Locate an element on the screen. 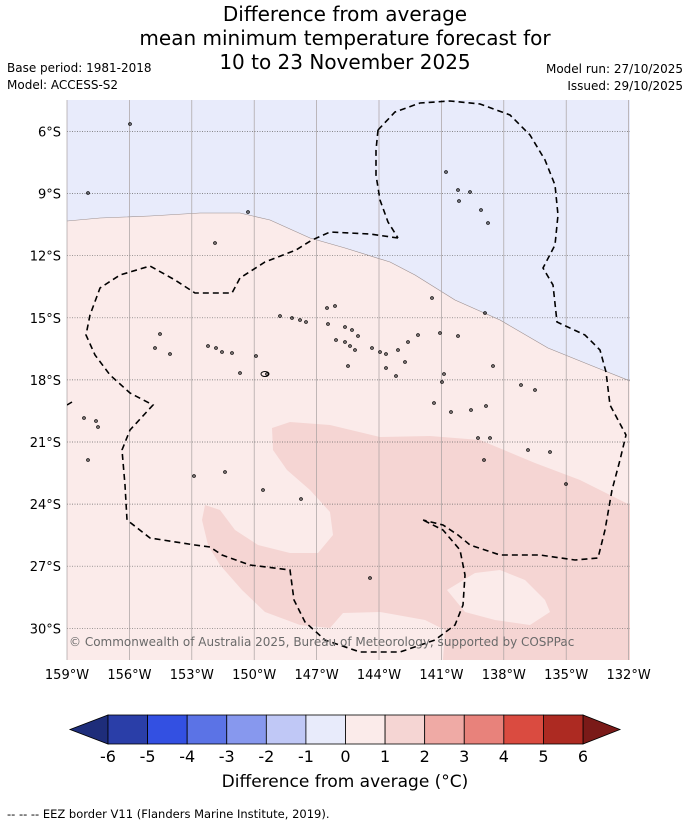 This screenshot has height=827, width=690. lon-label: 147°W is located at coordinates (317, 675).